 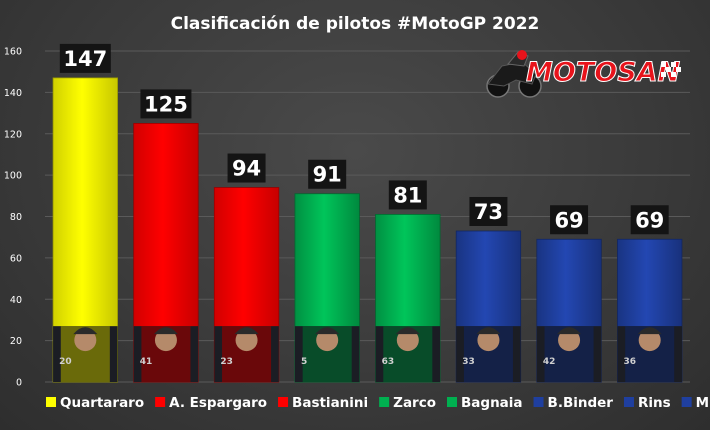 What do you see at coordinates (671, 69) in the screenshot?
I see `checkered-flag-icon` at bounding box center [671, 69].